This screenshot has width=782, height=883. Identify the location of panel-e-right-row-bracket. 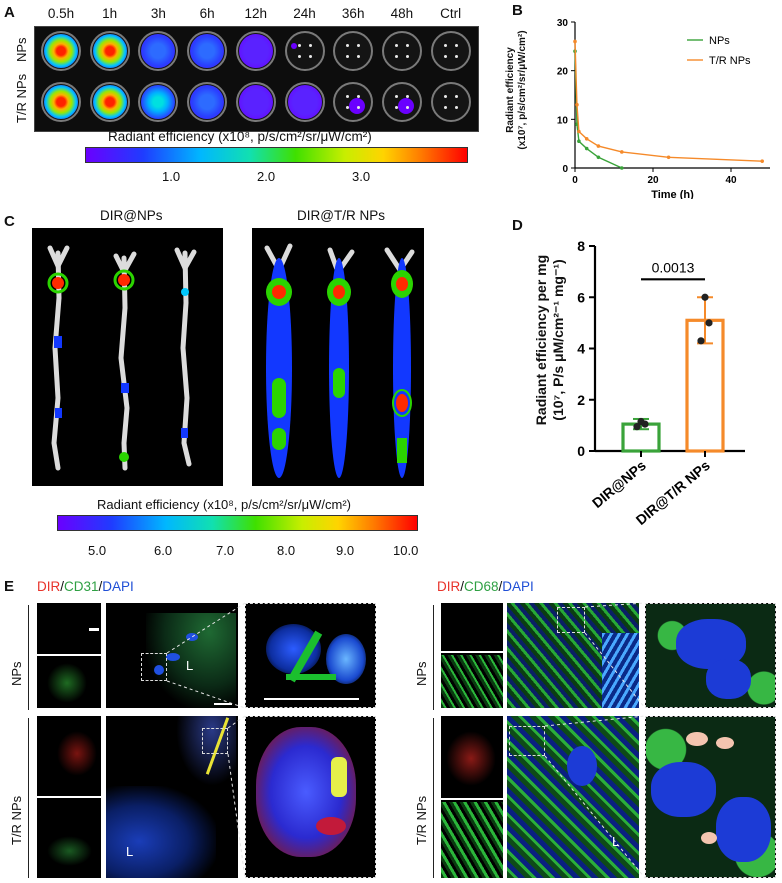
(433, 657).